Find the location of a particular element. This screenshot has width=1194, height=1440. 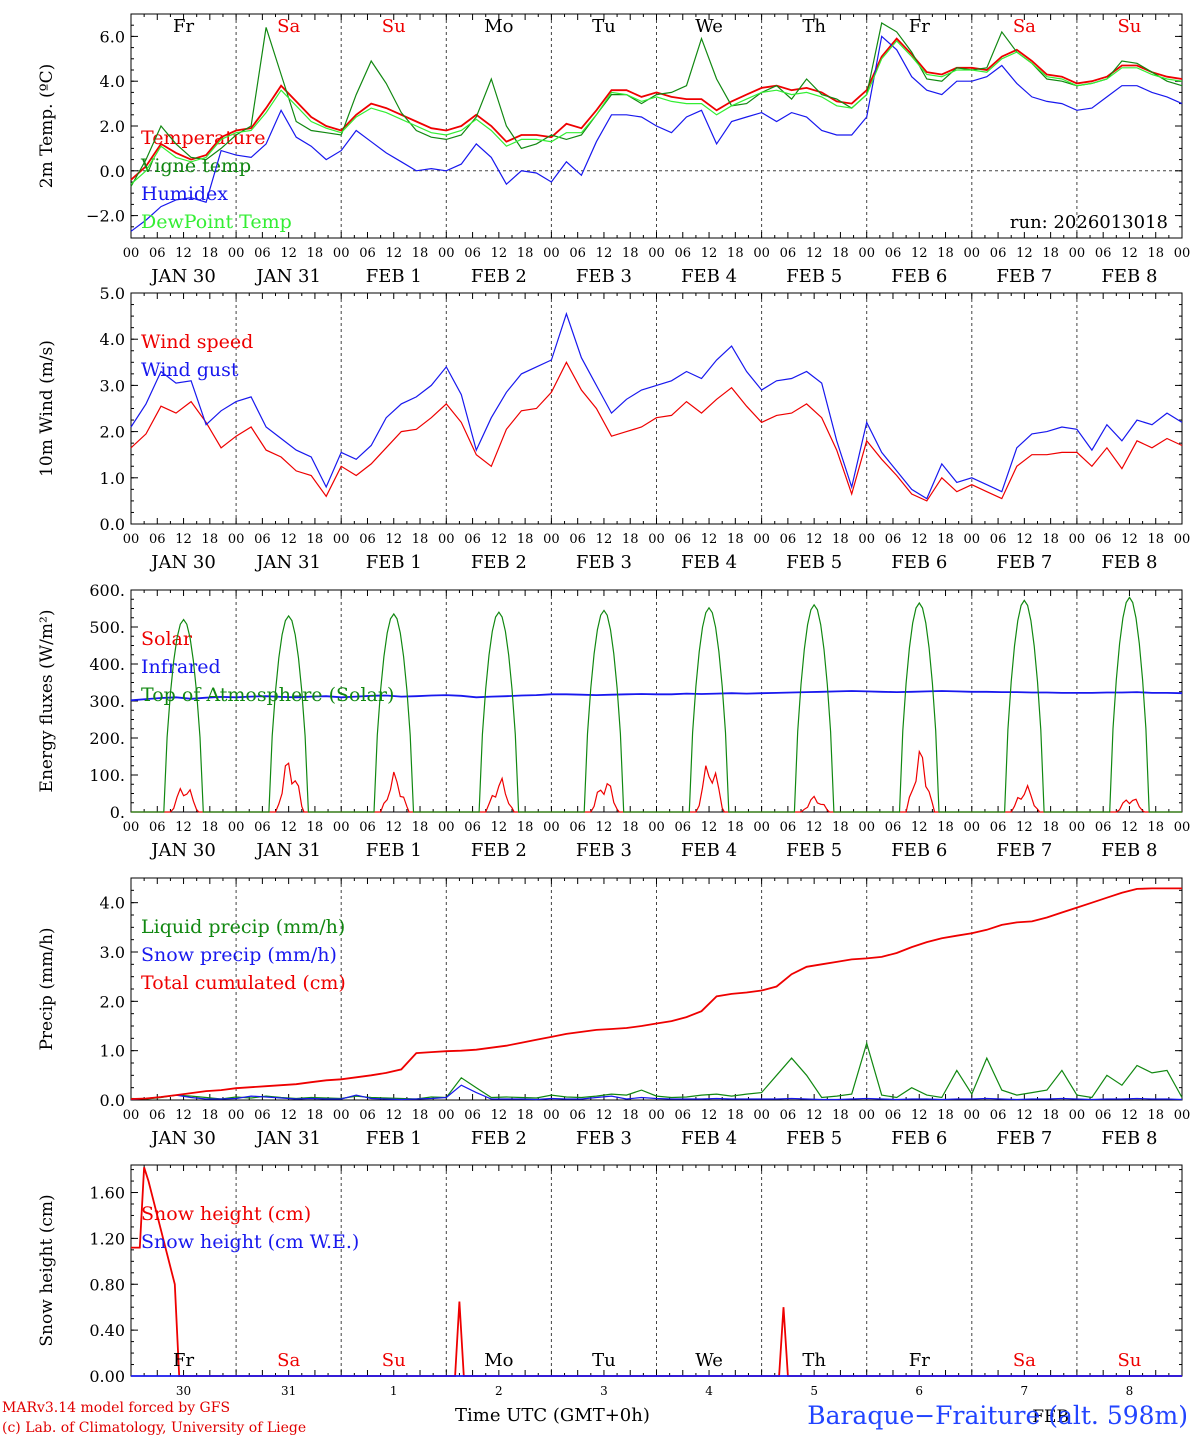

series-vigne-temp is located at coordinates (656, 104).